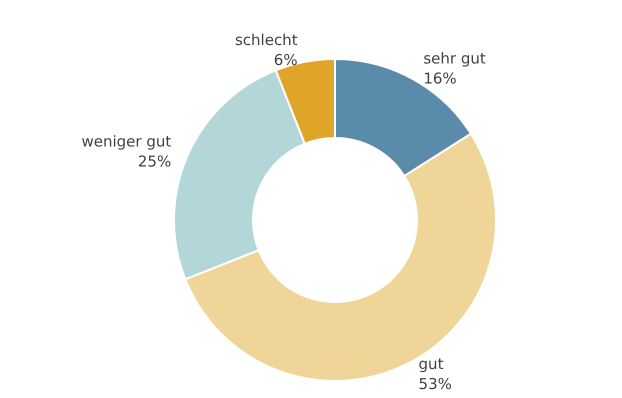 This screenshot has height=398, width=622. What do you see at coordinates (286, 60) in the screenshot?
I see `data-label: 6%` at bounding box center [286, 60].